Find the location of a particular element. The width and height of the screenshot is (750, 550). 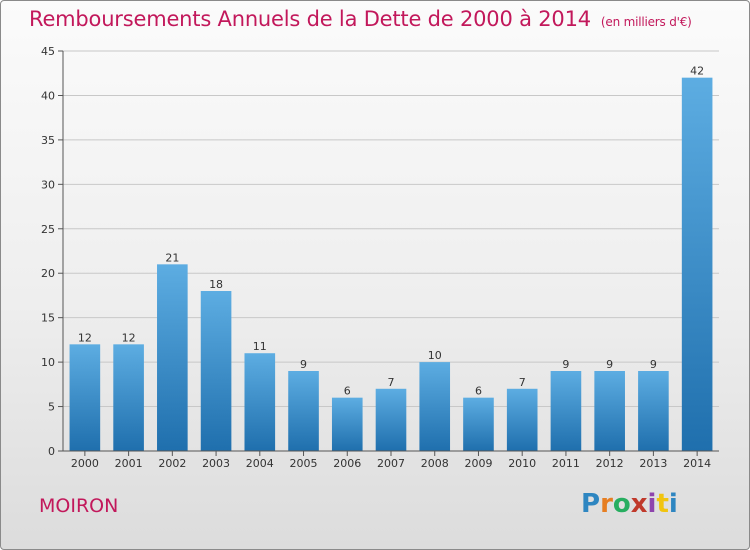

y-tick-label: 35 is located at coordinates (48, 140).